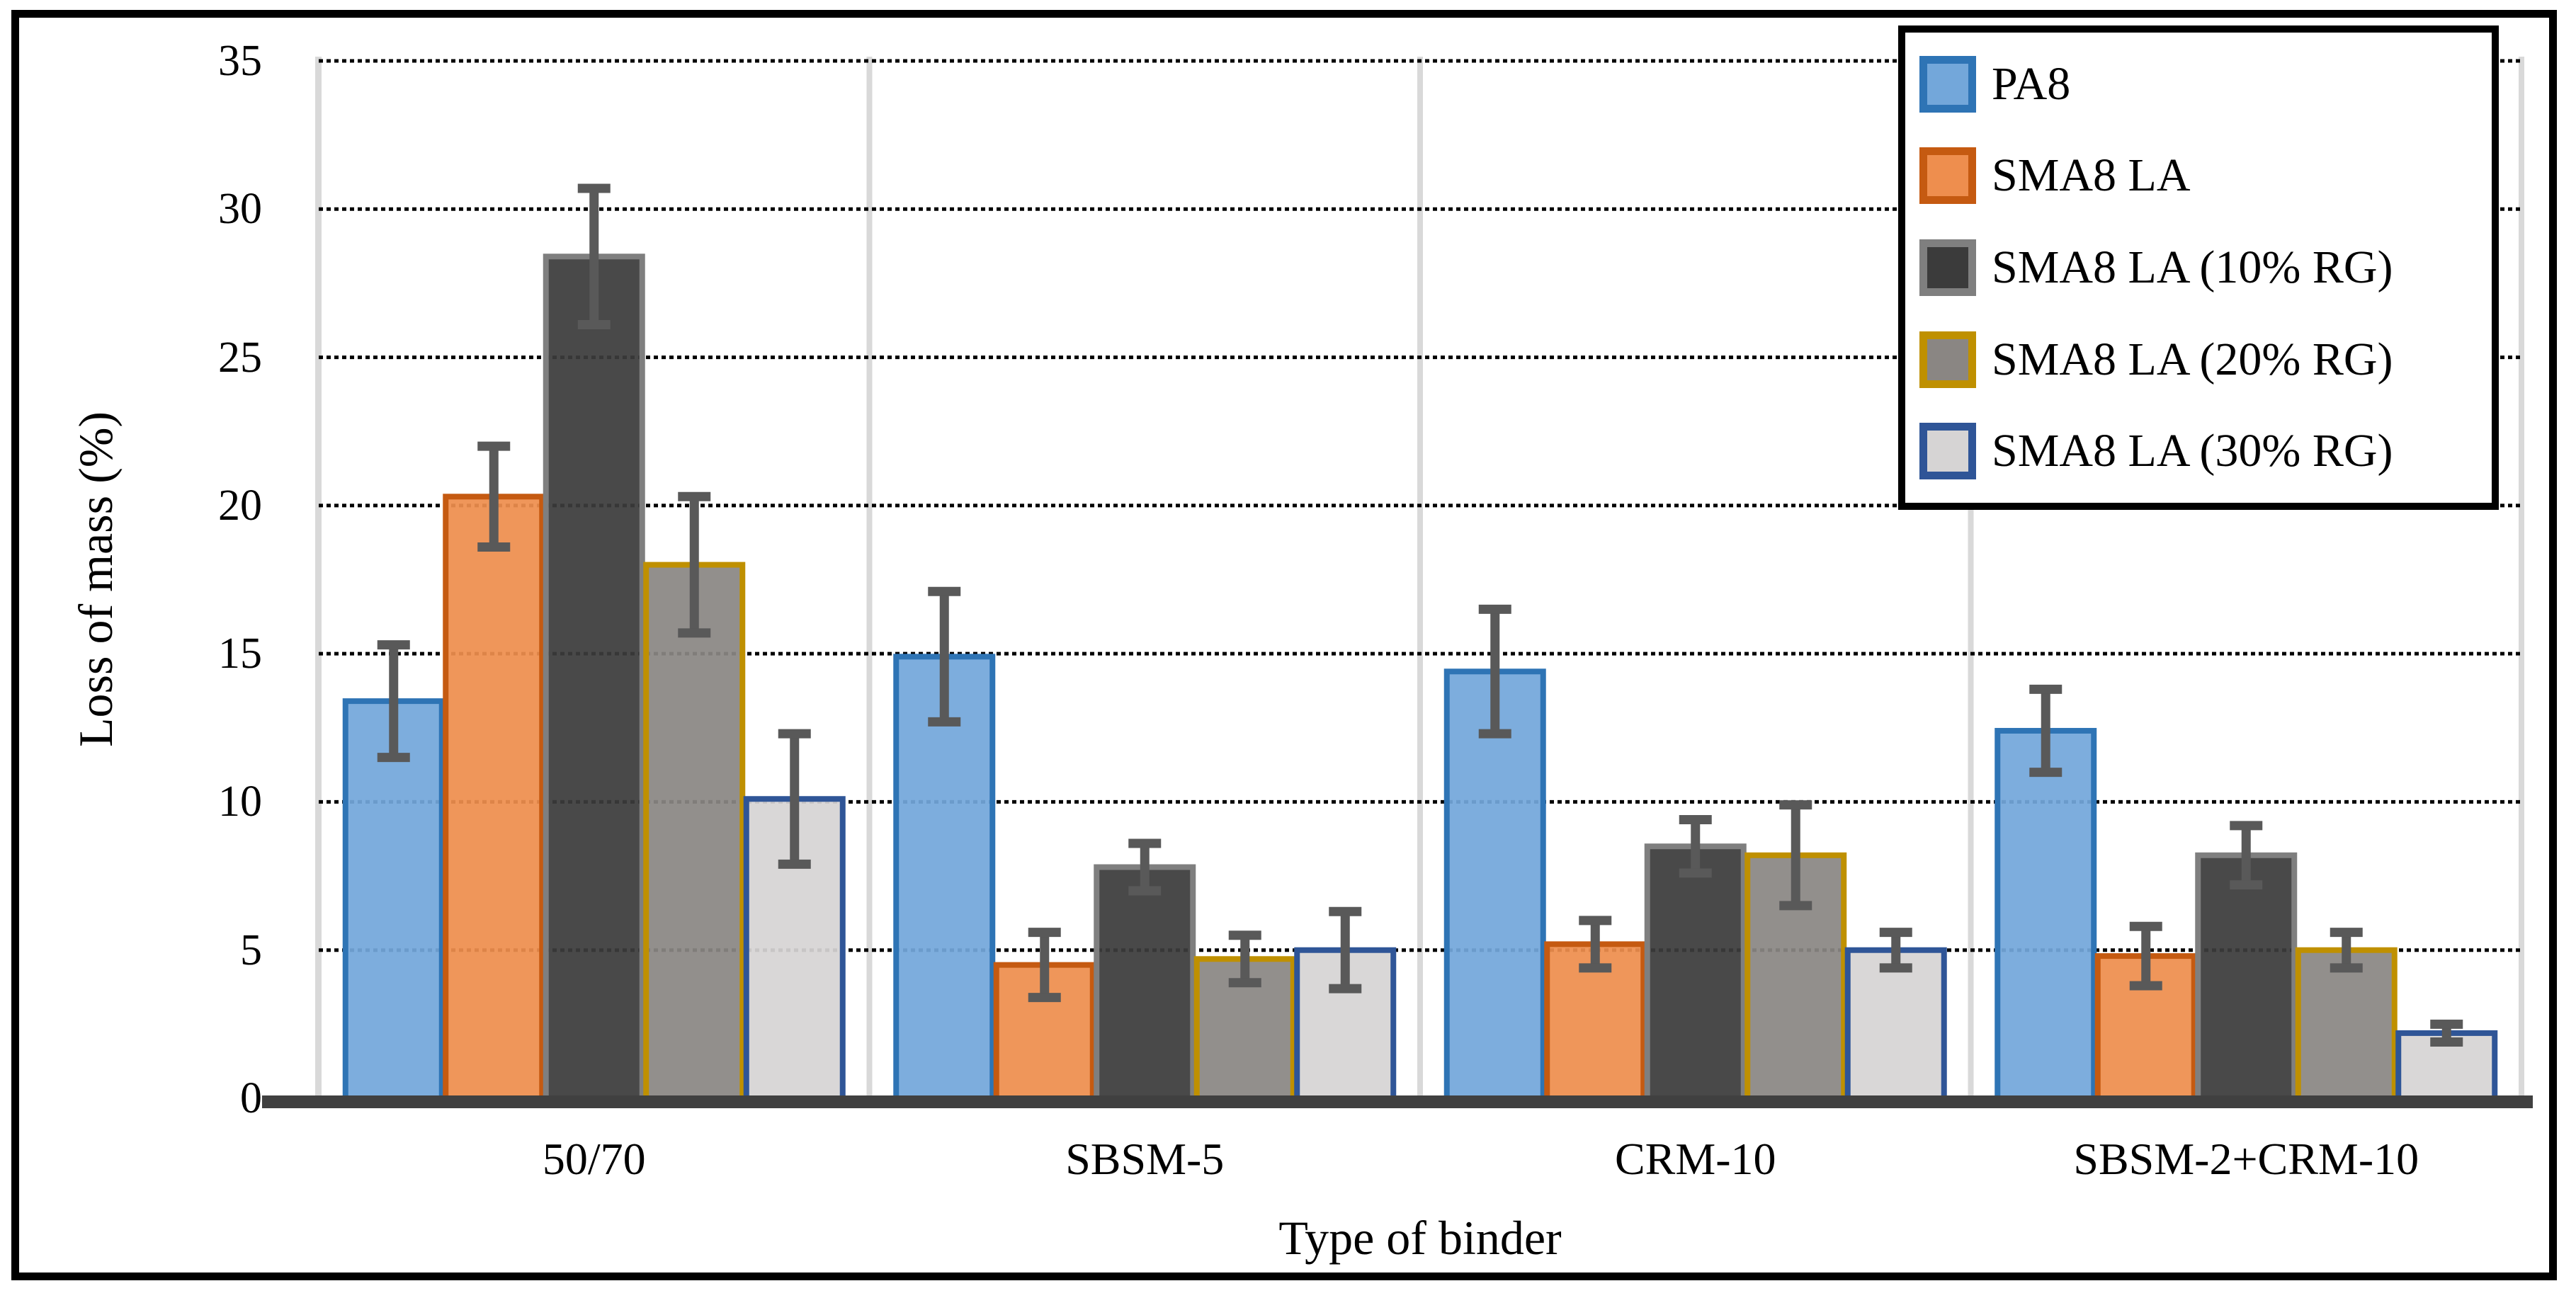 This screenshot has width=2576, height=1298. What do you see at coordinates (2031, 83) in the screenshot?
I see `legend-label: PA8` at bounding box center [2031, 83].